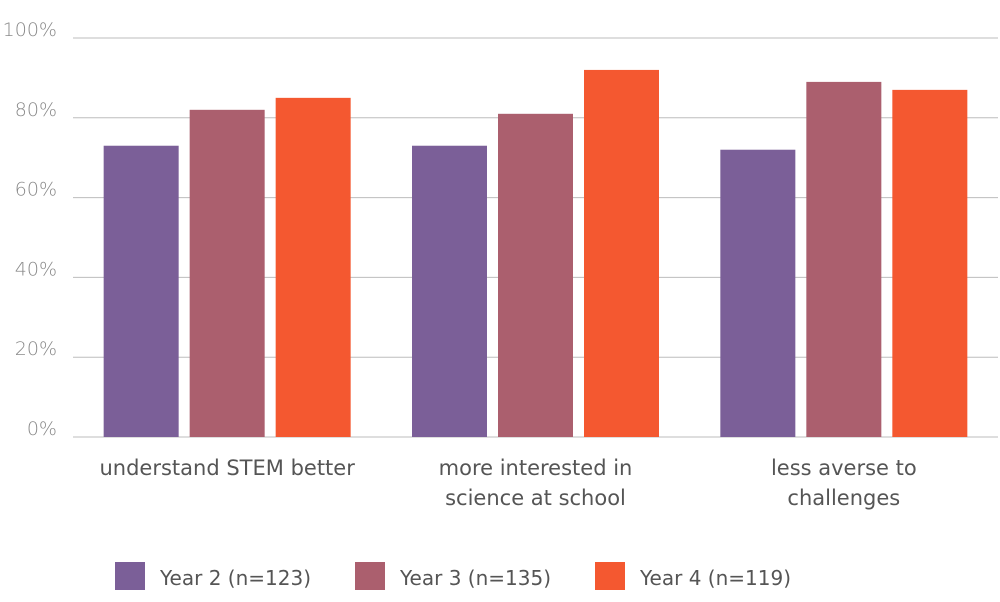 This screenshot has height=602, width=1000. What do you see at coordinates (36, 190) in the screenshot?
I see `y-tick-label: 60%` at bounding box center [36, 190].